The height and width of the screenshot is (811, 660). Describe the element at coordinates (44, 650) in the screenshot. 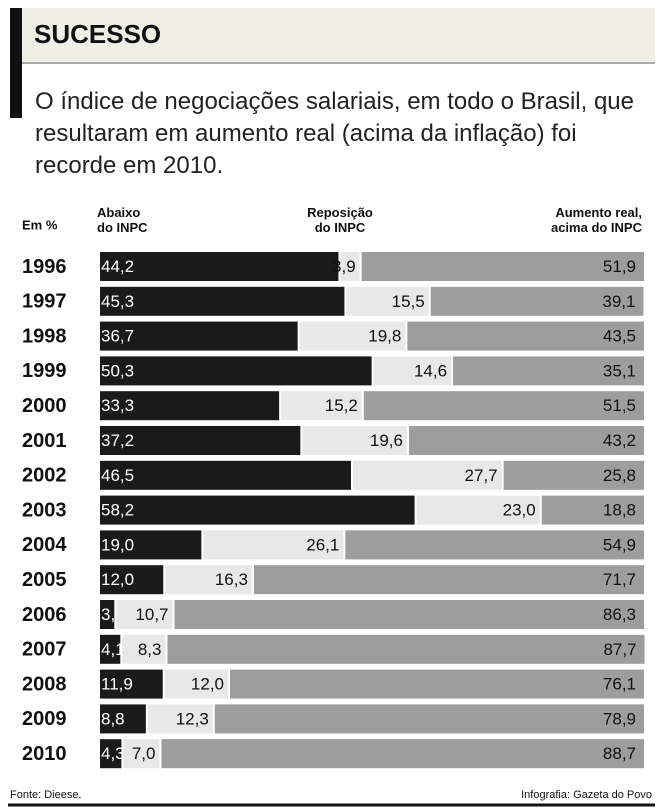

I see `y-tick-label: 2007` at that location.